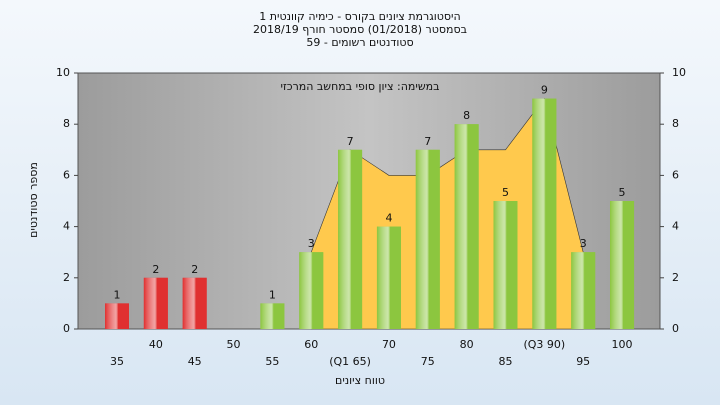 The image size is (720, 409). What do you see at coordinates (156, 344) in the screenshot?
I see `x-tick-label: 40` at bounding box center [156, 344].